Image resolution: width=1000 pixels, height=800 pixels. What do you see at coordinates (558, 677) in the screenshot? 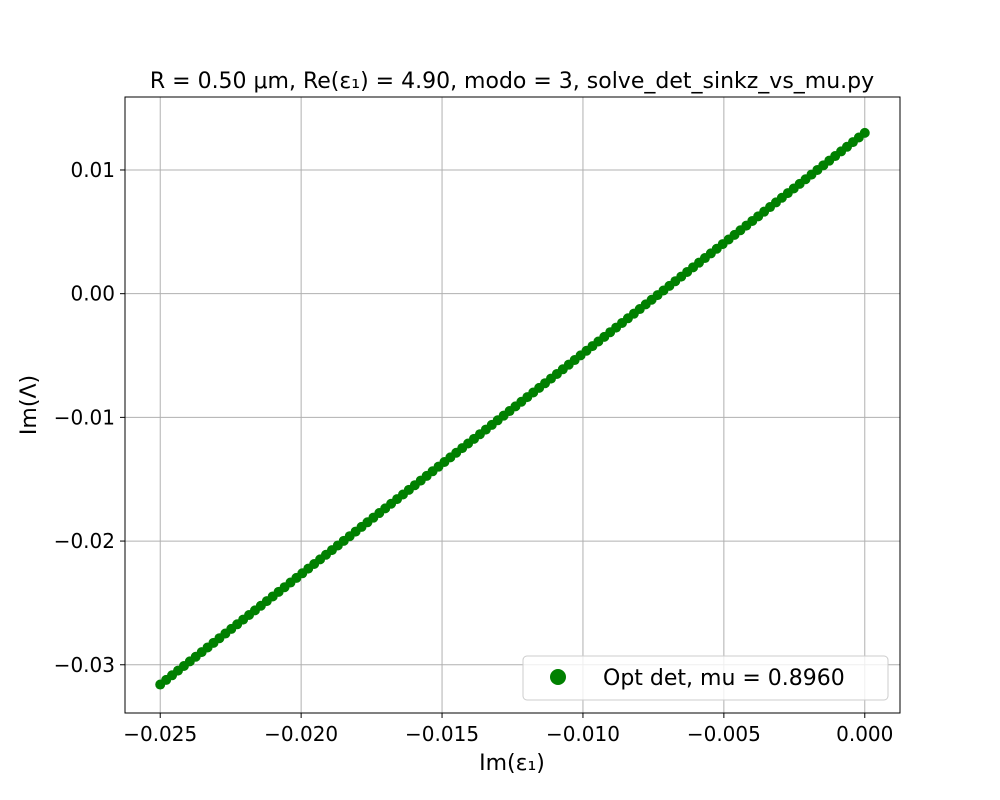
I see `legend-marker` at bounding box center [558, 677].